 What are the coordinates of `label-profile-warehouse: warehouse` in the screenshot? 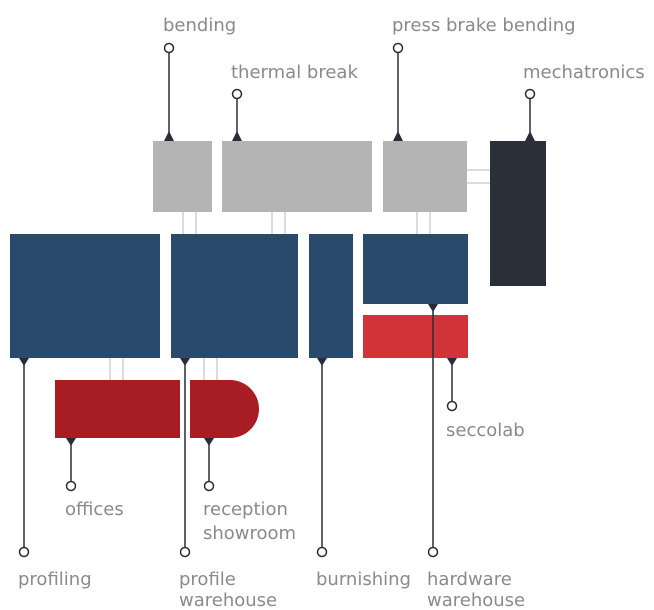 It's located at (228, 600).